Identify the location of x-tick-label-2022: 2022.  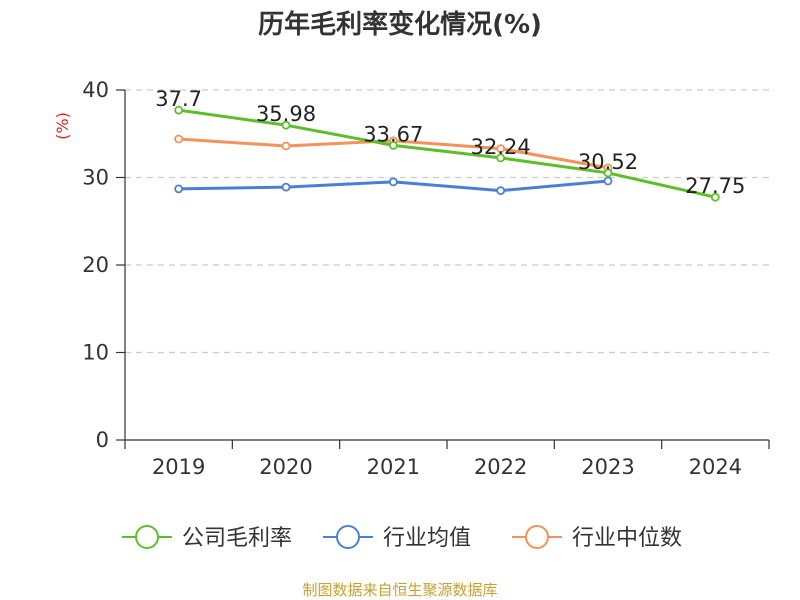
(500, 467).